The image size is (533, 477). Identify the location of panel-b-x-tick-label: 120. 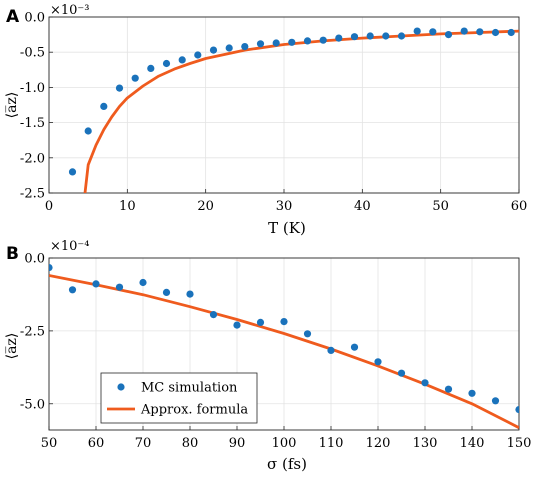
(378, 443).